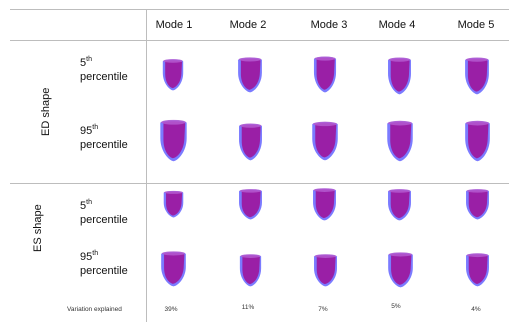 The height and width of the screenshot is (322, 509). I want to click on variation-value-mode-4: 5%, so click(396, 306).